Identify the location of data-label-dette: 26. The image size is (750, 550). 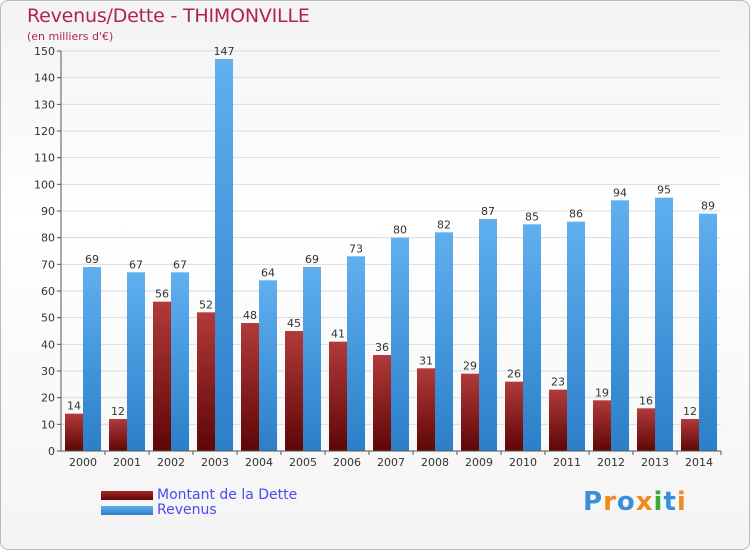
(514, 374).